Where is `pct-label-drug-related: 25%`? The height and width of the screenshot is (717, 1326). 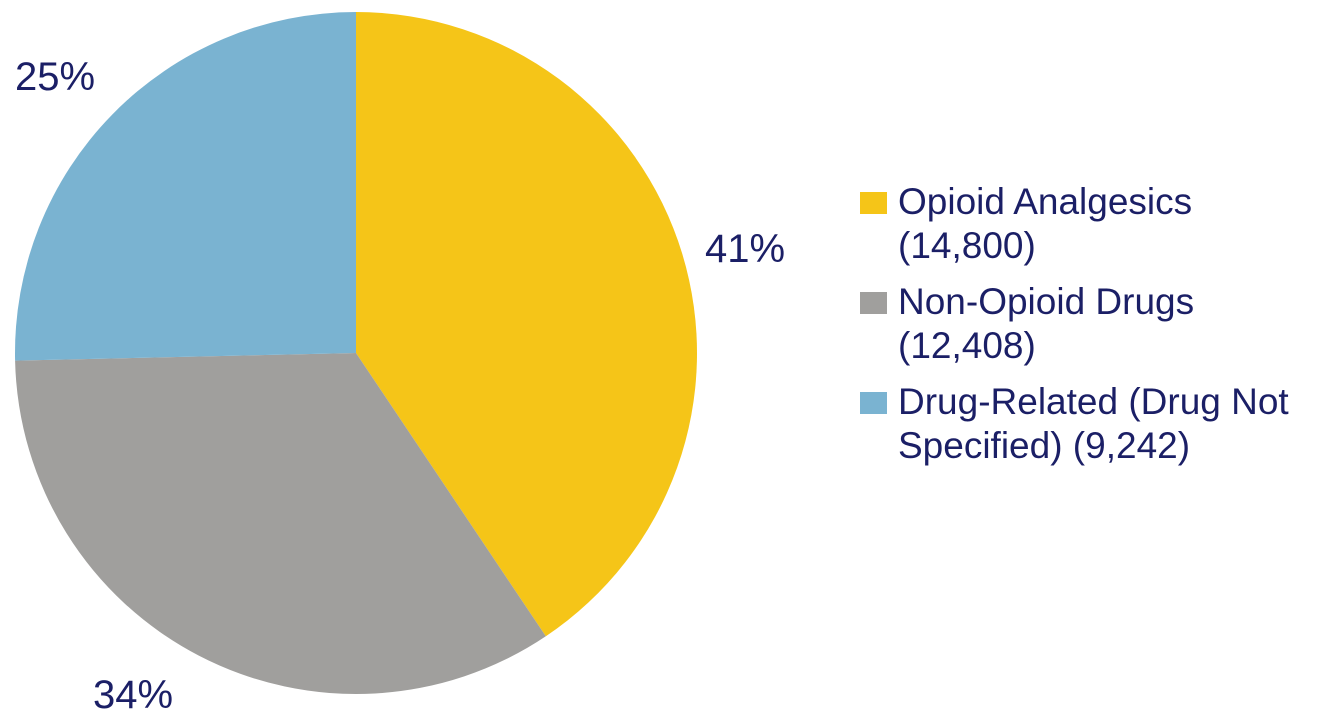 pct-label-drug-related: 25% is located at coordinates (55, 77).